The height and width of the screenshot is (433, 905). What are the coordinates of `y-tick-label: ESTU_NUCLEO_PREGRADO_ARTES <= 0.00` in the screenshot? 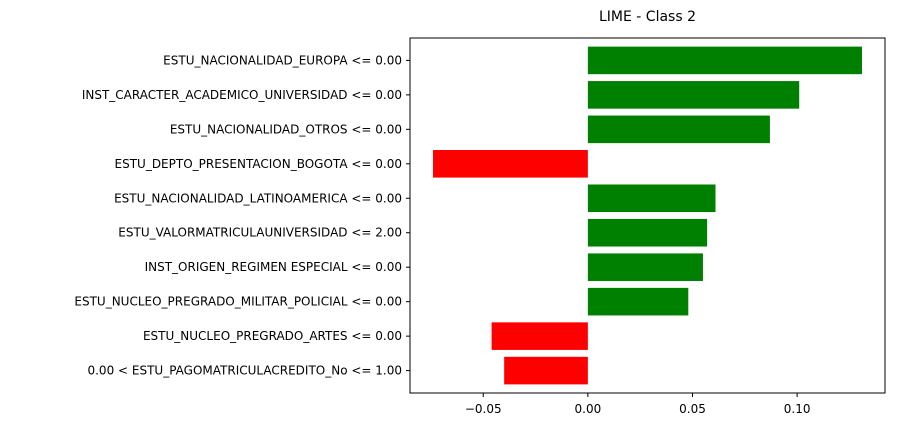 It's located at (272, 336).